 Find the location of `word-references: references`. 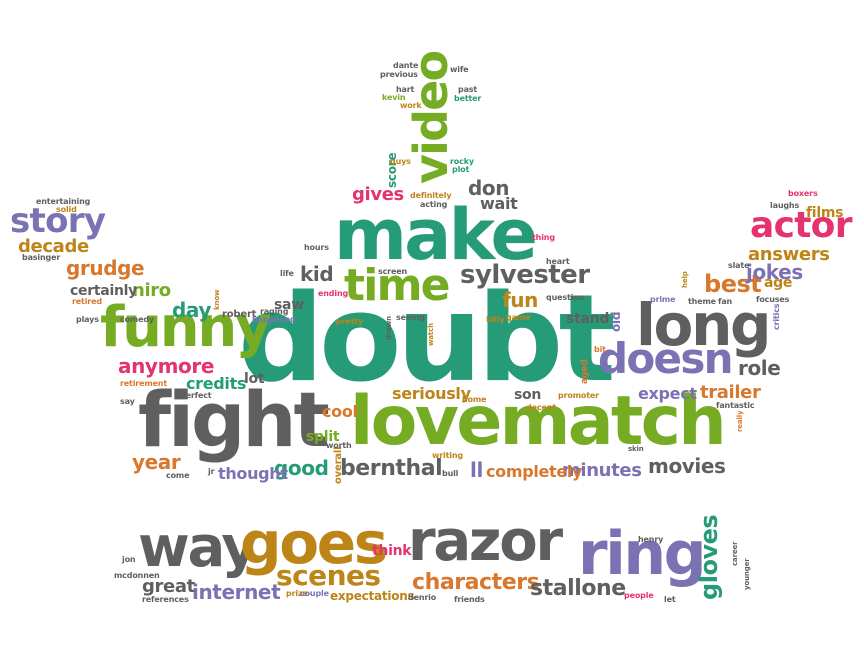

word-references: references is located at coordinates (165, 599).